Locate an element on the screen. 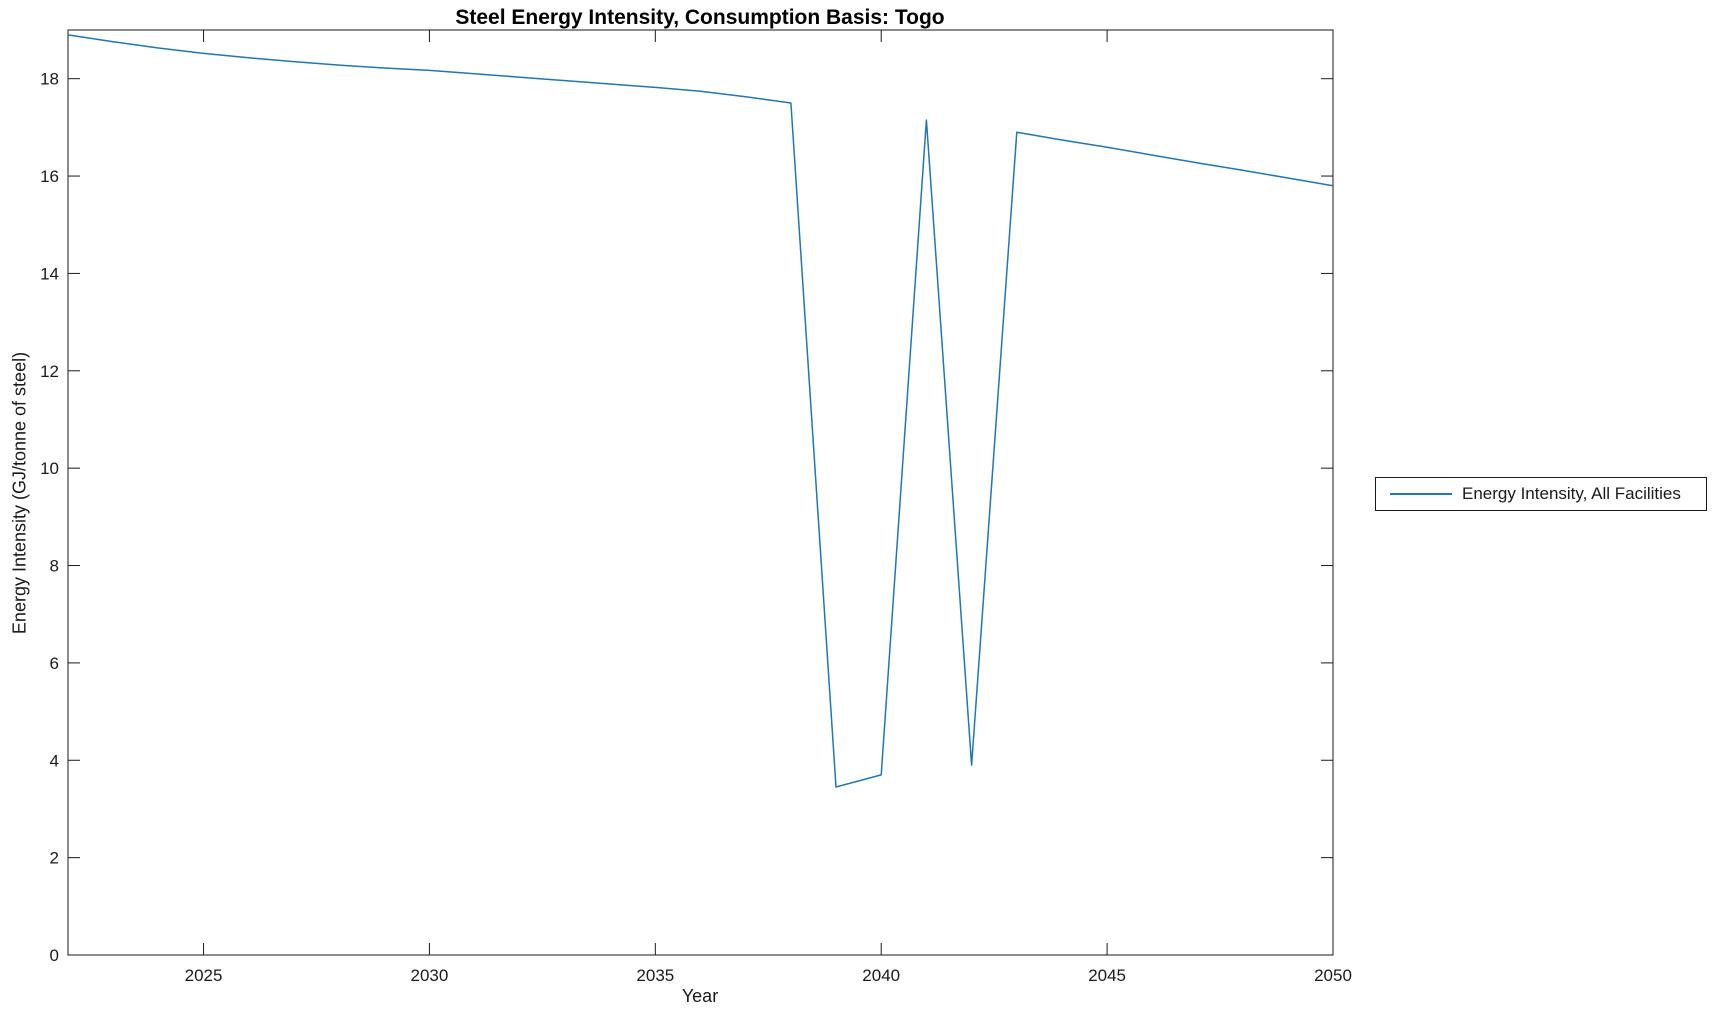 The width and height of the screenshot is (1714, 1021). x-tick-label: 2050 is located at coordinates (1333, 975).